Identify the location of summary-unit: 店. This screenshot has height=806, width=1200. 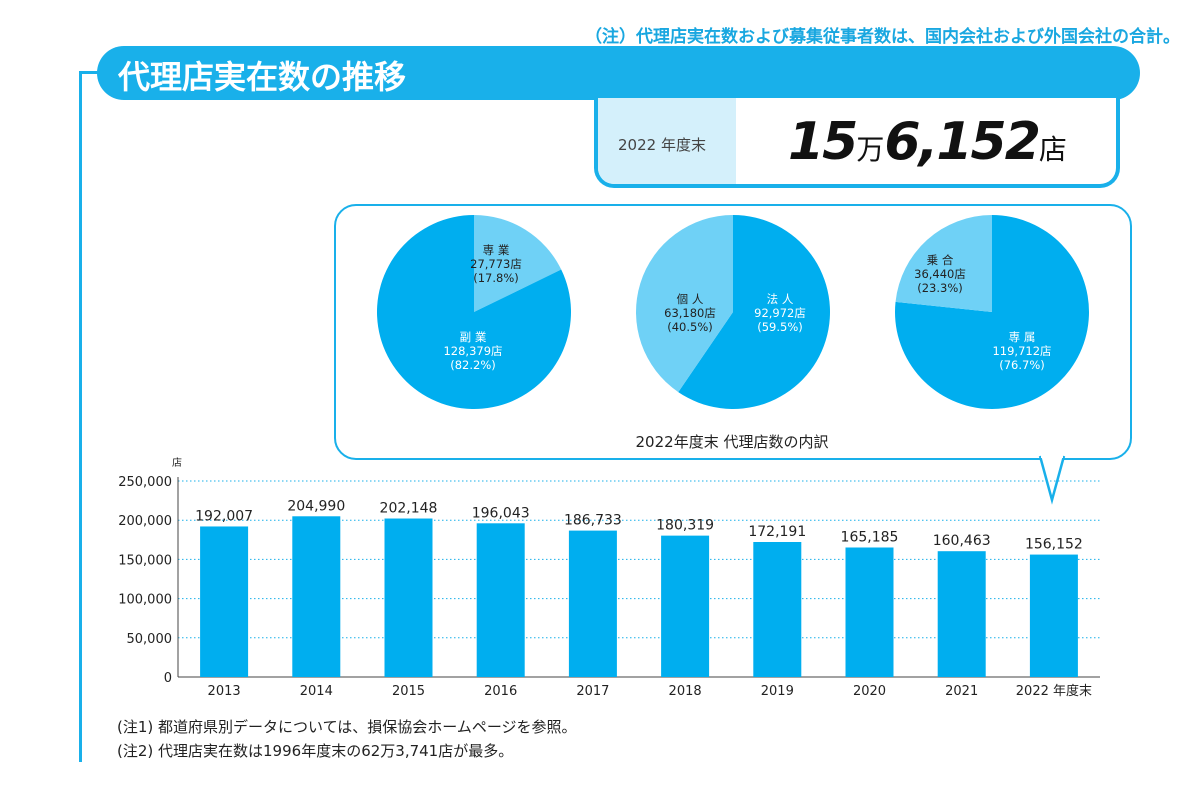
(1052, 149).